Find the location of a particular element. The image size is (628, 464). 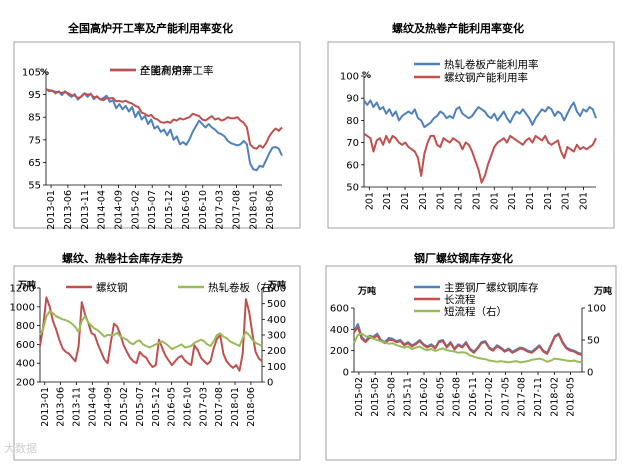

chart-3-legend-label-2: 热轧卷板（右） is located at coordinates (245, 287).